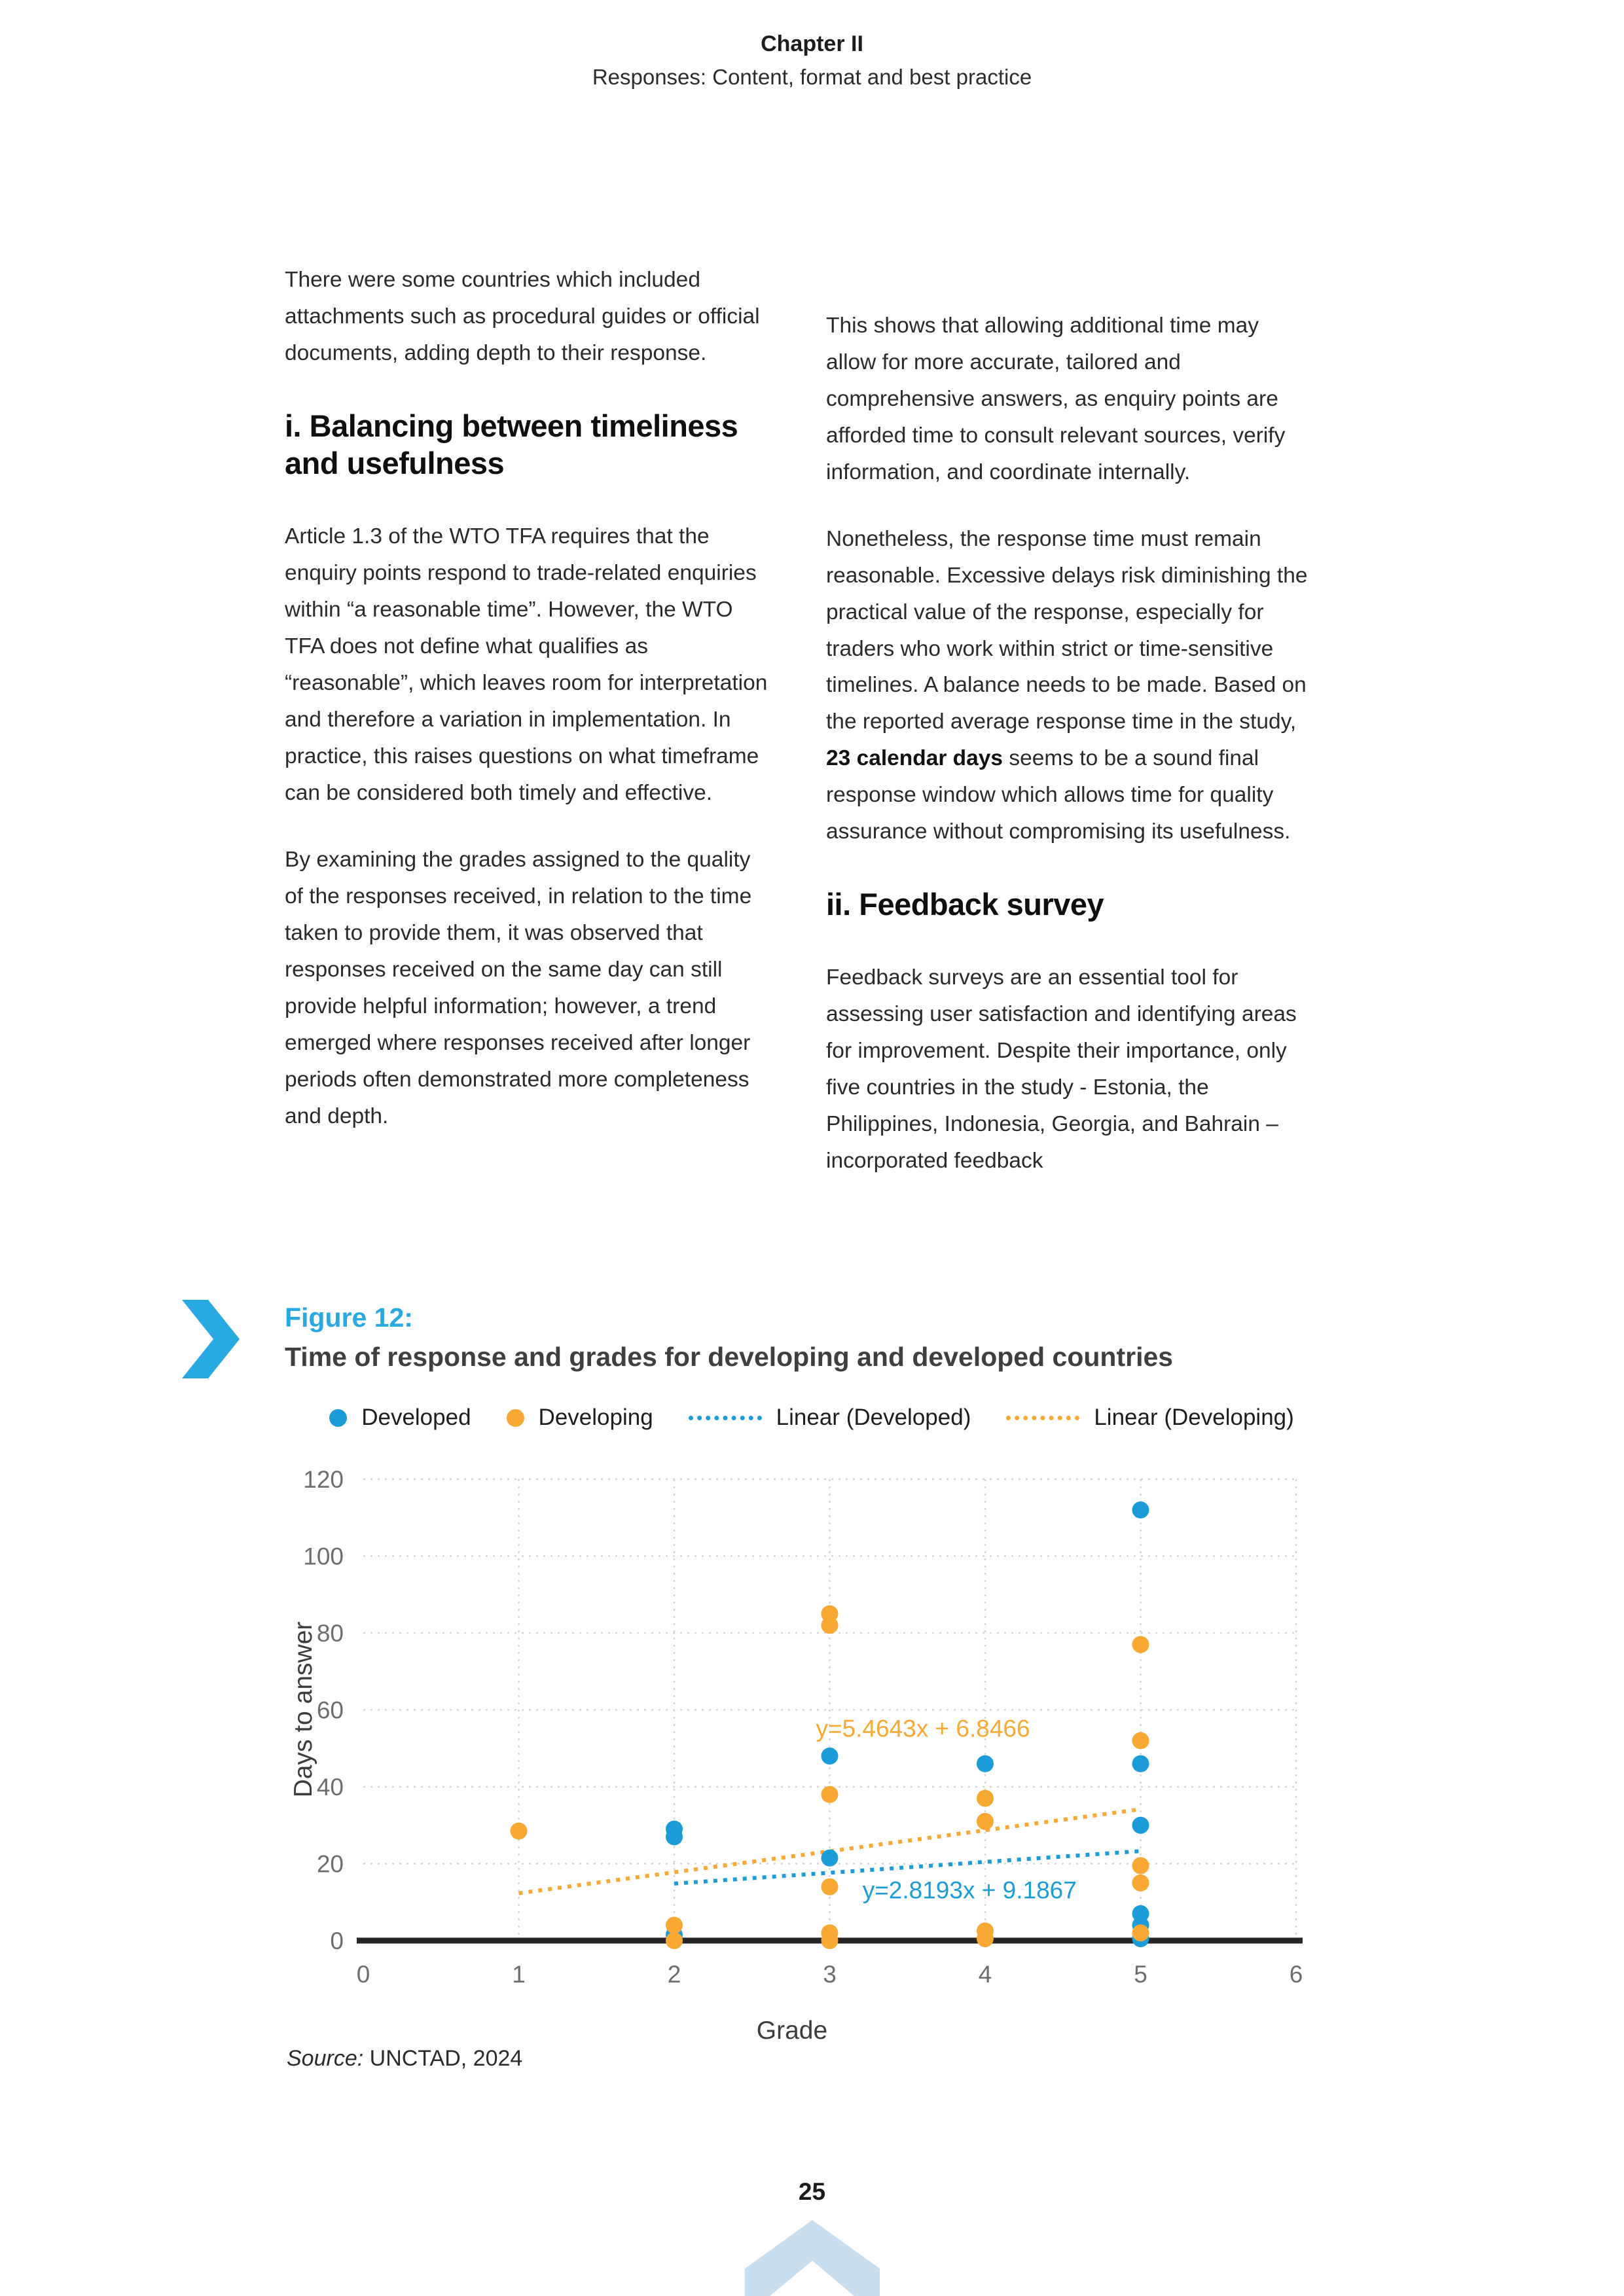 The width and height of the screenshot is (1624, 2296). What do you see at coordinates (674, 1974) in the screenshot?
I see `x-tick-label: 2` at bounding box center [674, 1974].